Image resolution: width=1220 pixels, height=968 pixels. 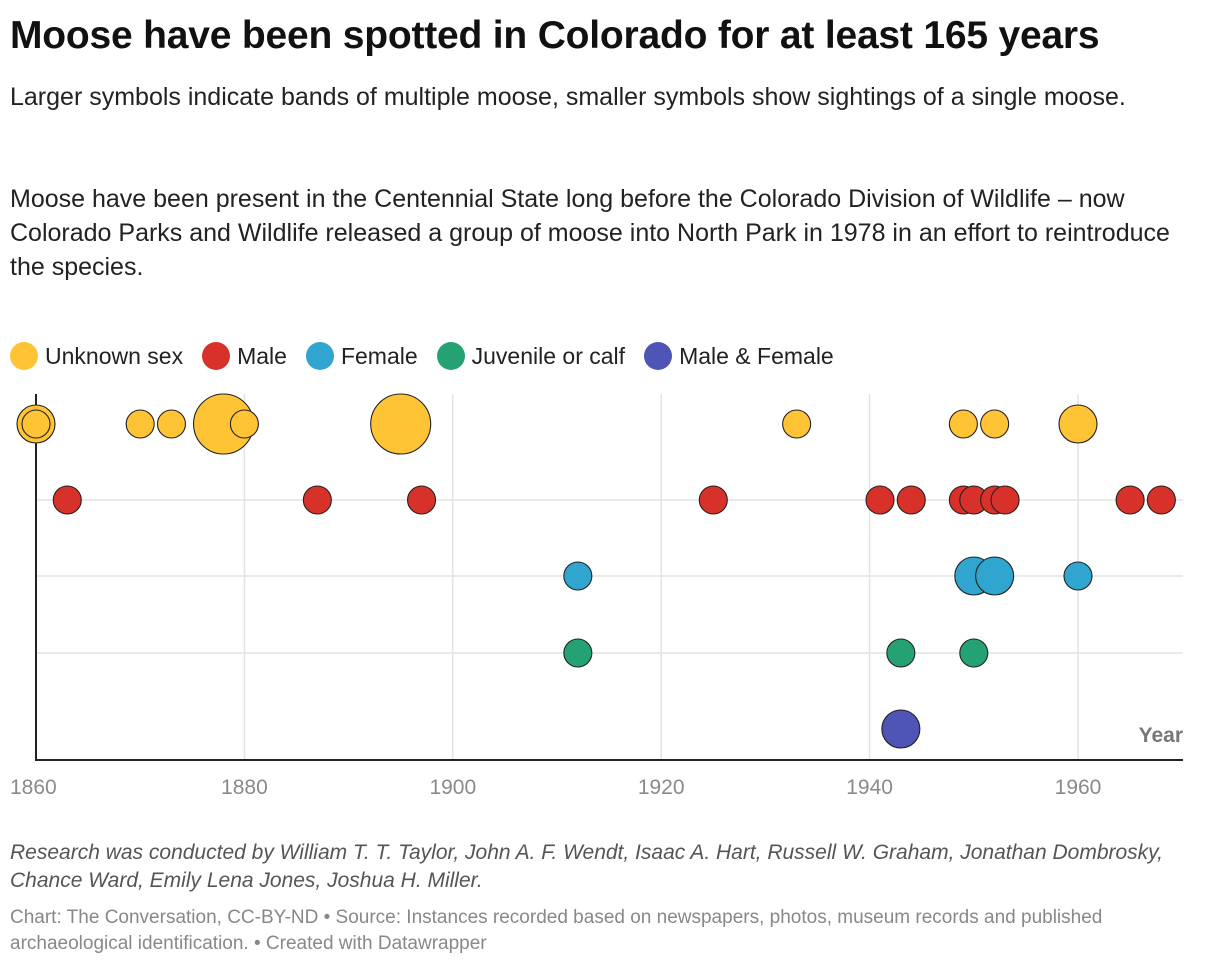 I want to click on legend-swatch-juvenile, so click(x=450, y=356).